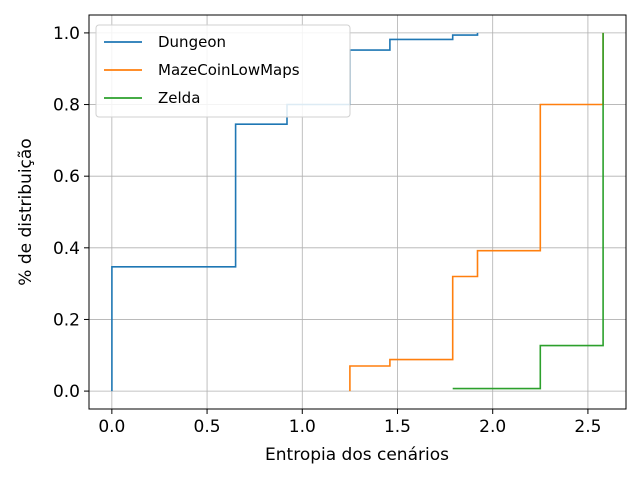 The image size is (640, 480). What do you see at coordinates (111, 427) in the screenshot?
I see `x-tick-label: 0.0` at bounding box center [111, 427].